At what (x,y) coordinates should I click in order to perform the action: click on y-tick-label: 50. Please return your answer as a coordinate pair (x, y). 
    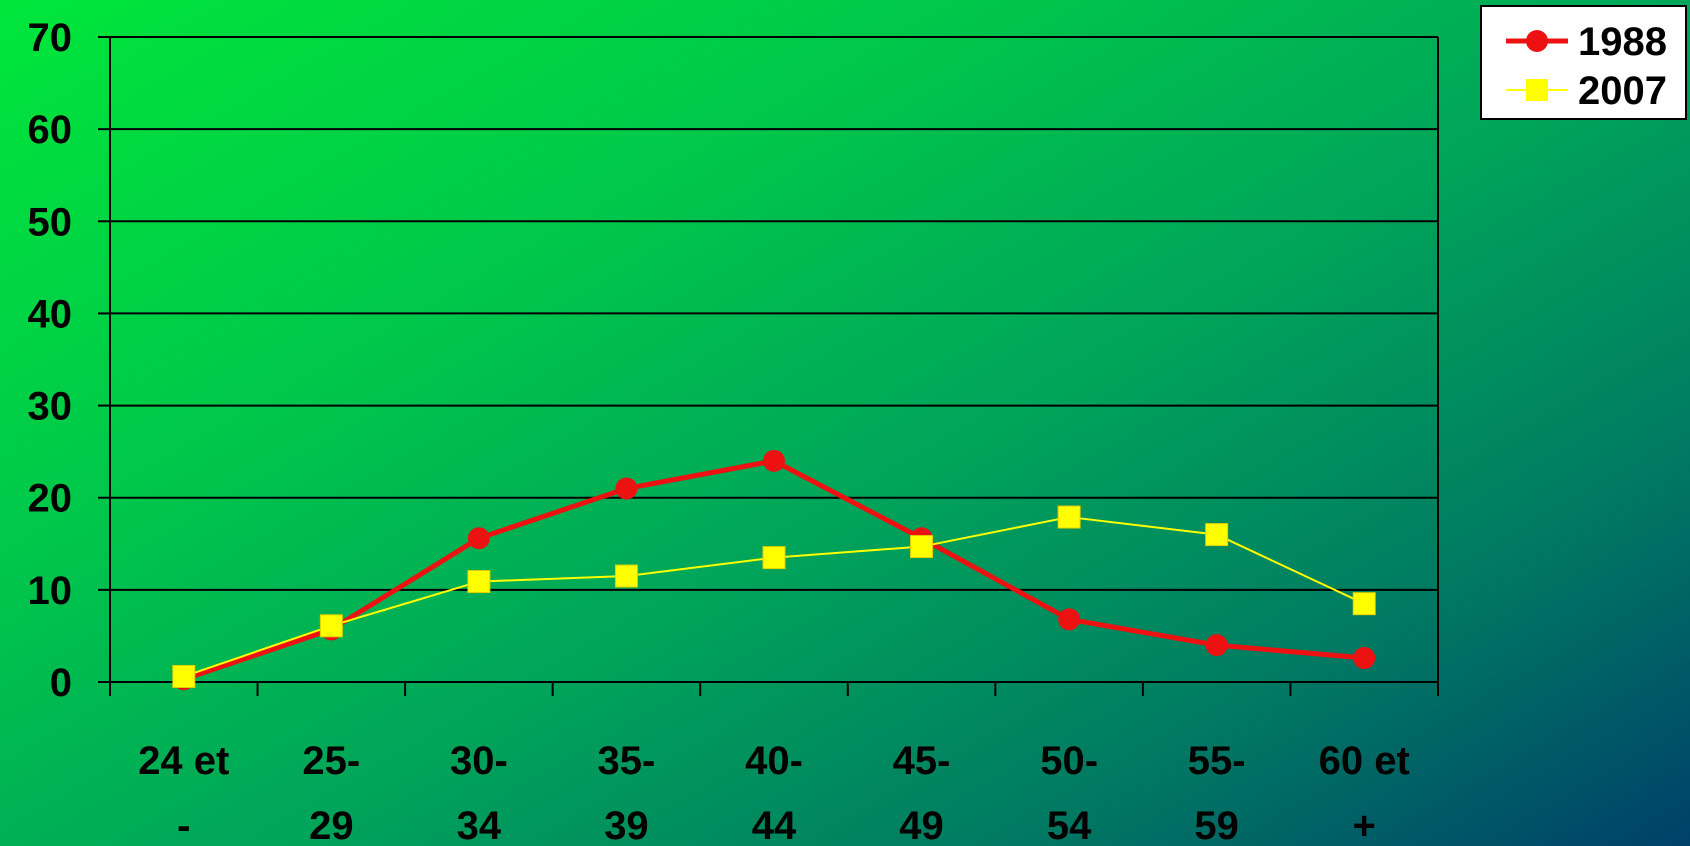
    Looking at the image, I should click on (50, 222).